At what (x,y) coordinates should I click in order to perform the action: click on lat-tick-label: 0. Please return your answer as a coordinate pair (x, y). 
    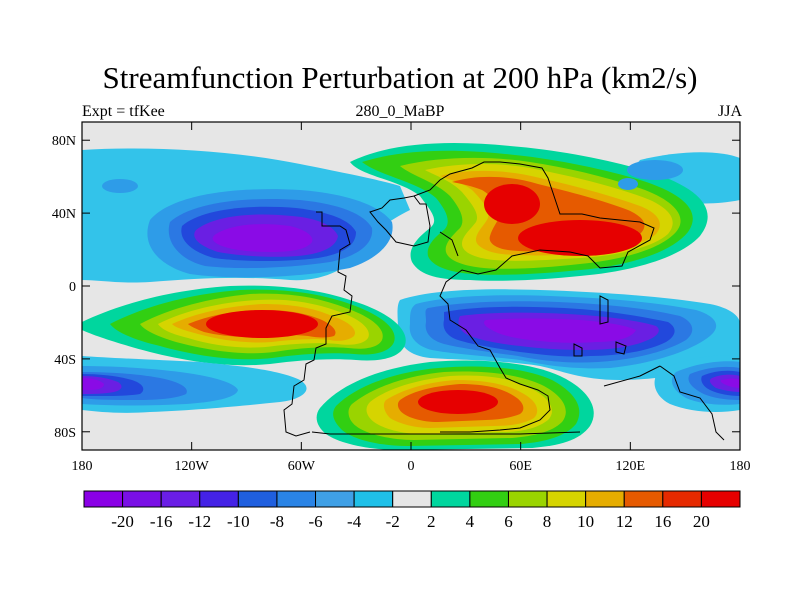
    Looking at the image, I should click on (72, 287).